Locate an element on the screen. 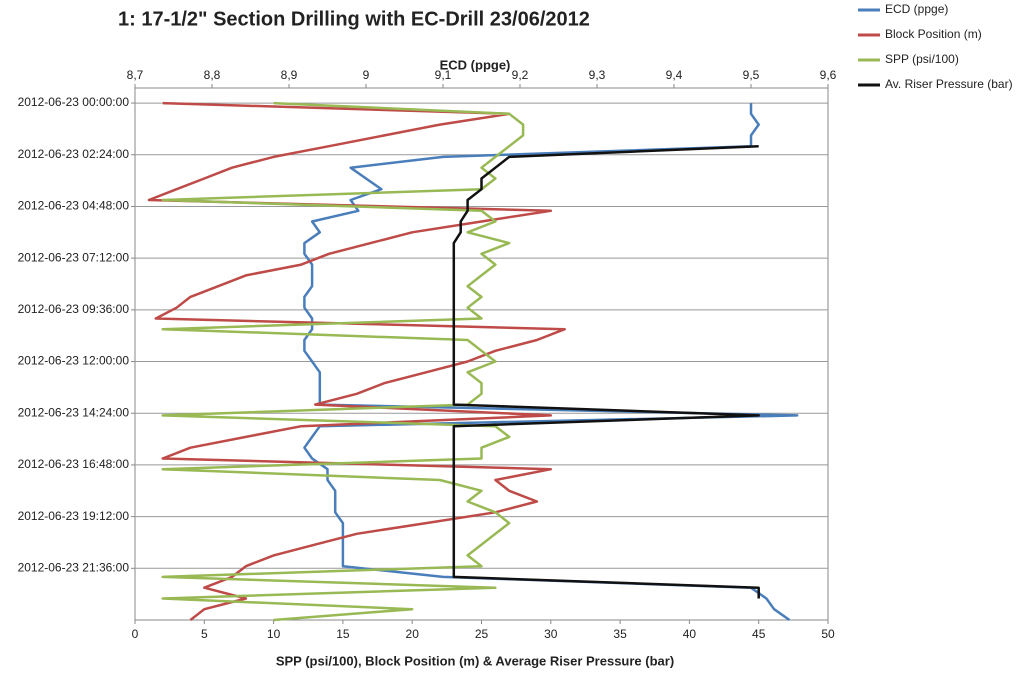  x-tick-label: 20 is located at coordinates (413, 634).